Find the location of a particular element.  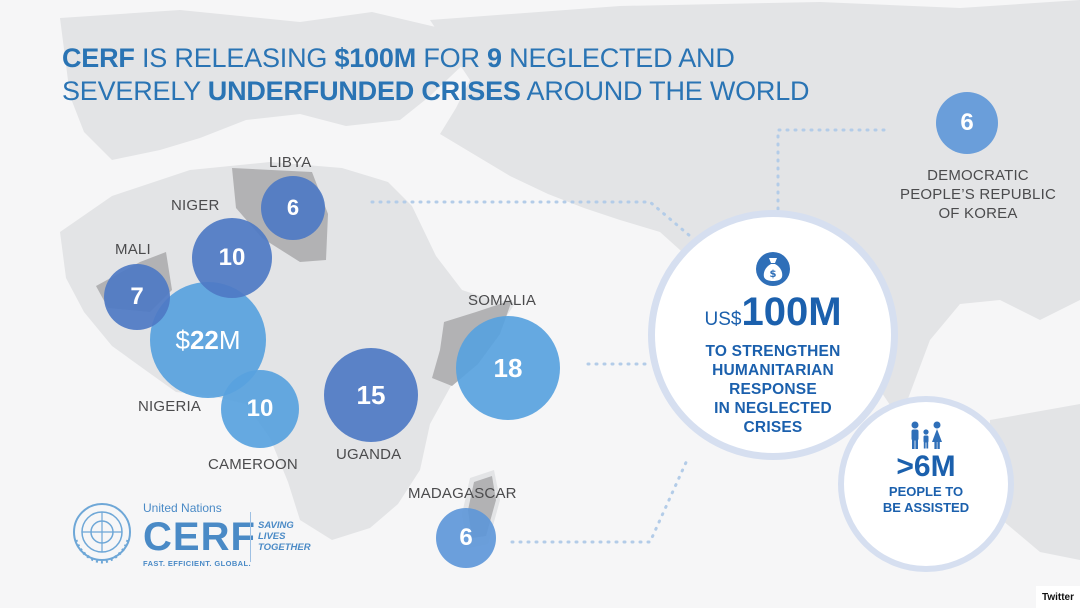

uganda-bubble: 15 is located at coordinates (371, 395).